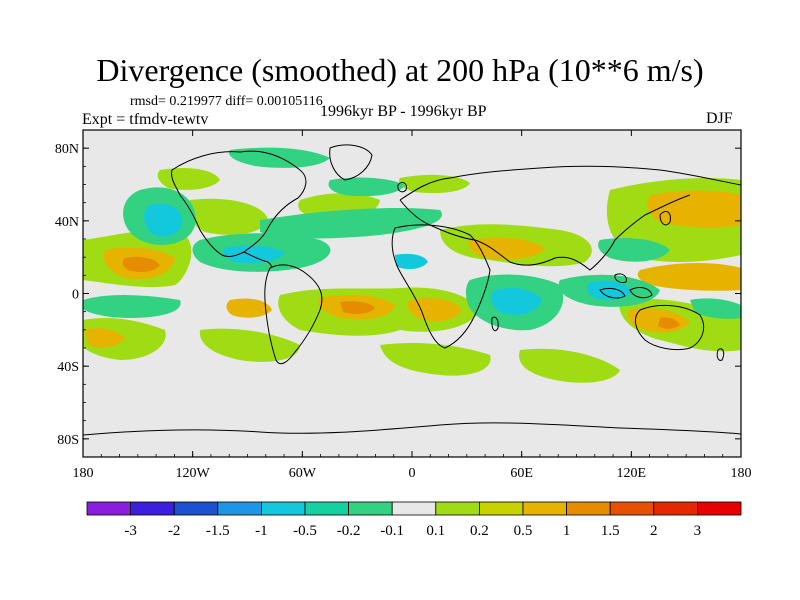  Describe the element at coordinates (435, 531) in the screenshot. I see `colorbar-label: 0.1` at that location.